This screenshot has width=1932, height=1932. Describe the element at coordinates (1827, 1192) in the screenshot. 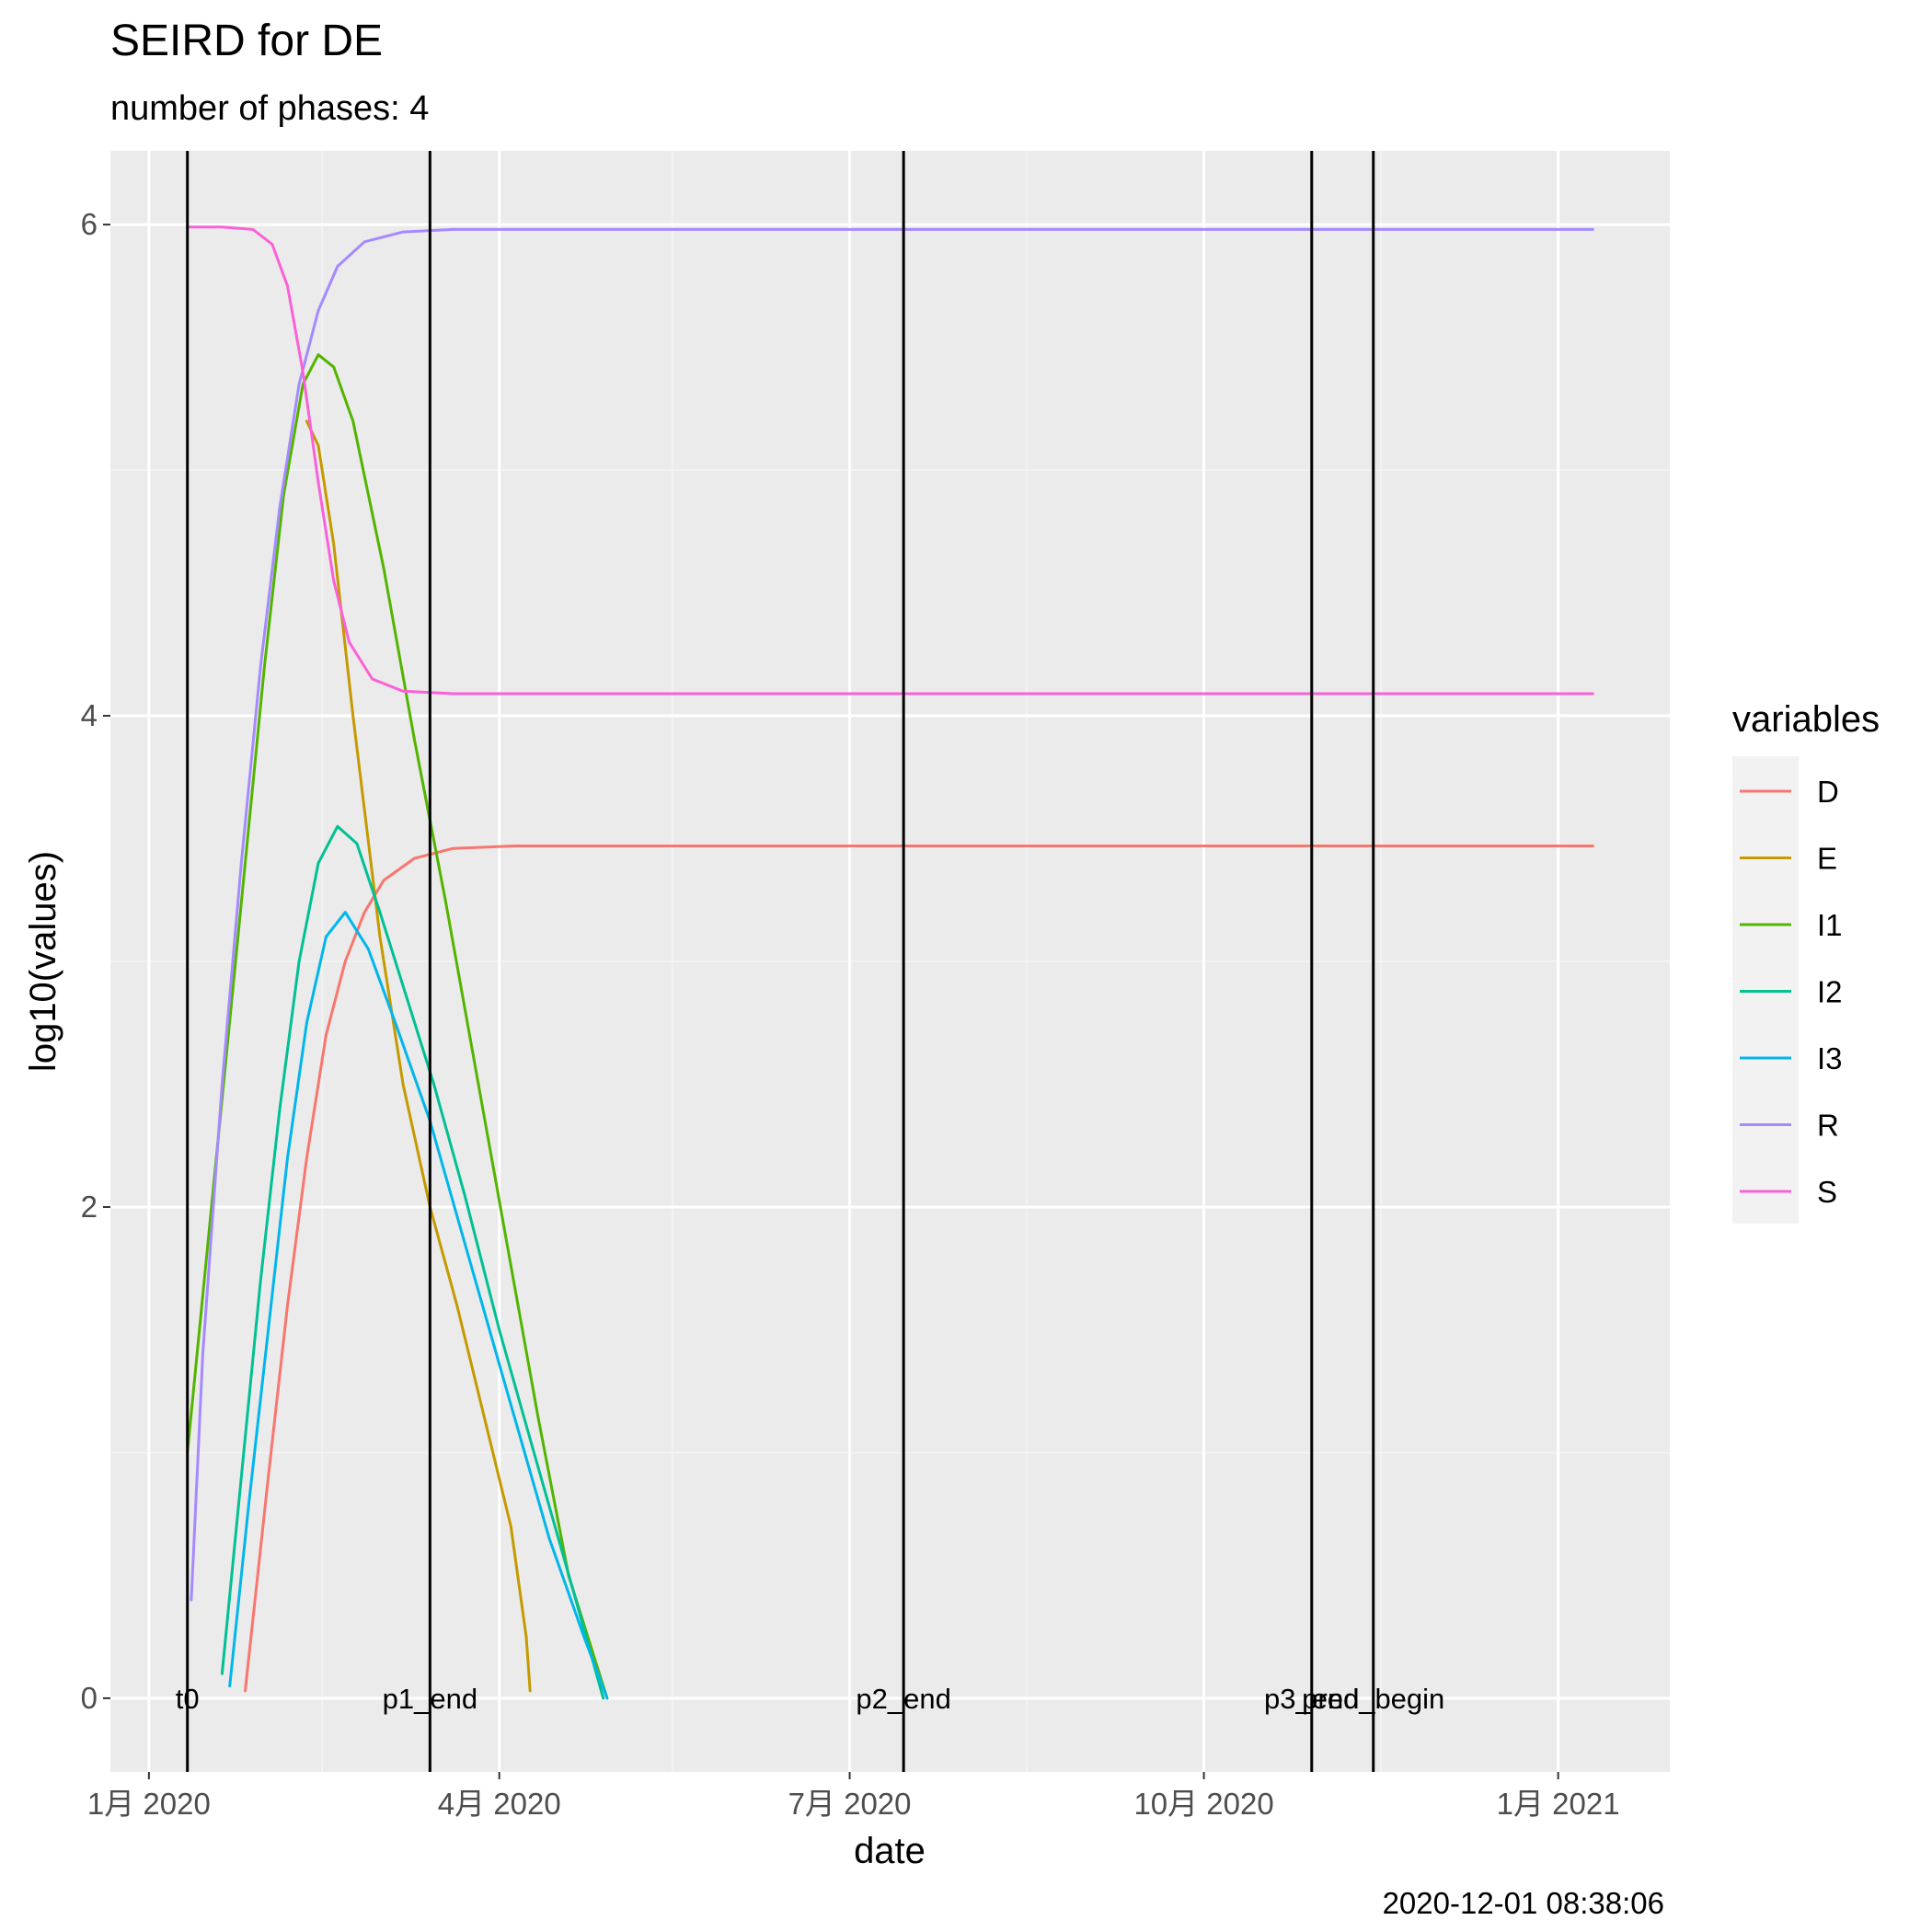

I see `legend-label-s: S` at that location.